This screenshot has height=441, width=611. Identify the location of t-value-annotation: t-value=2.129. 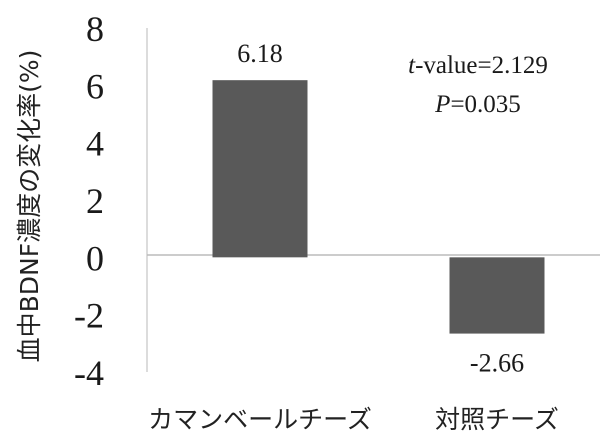
(478, 65).